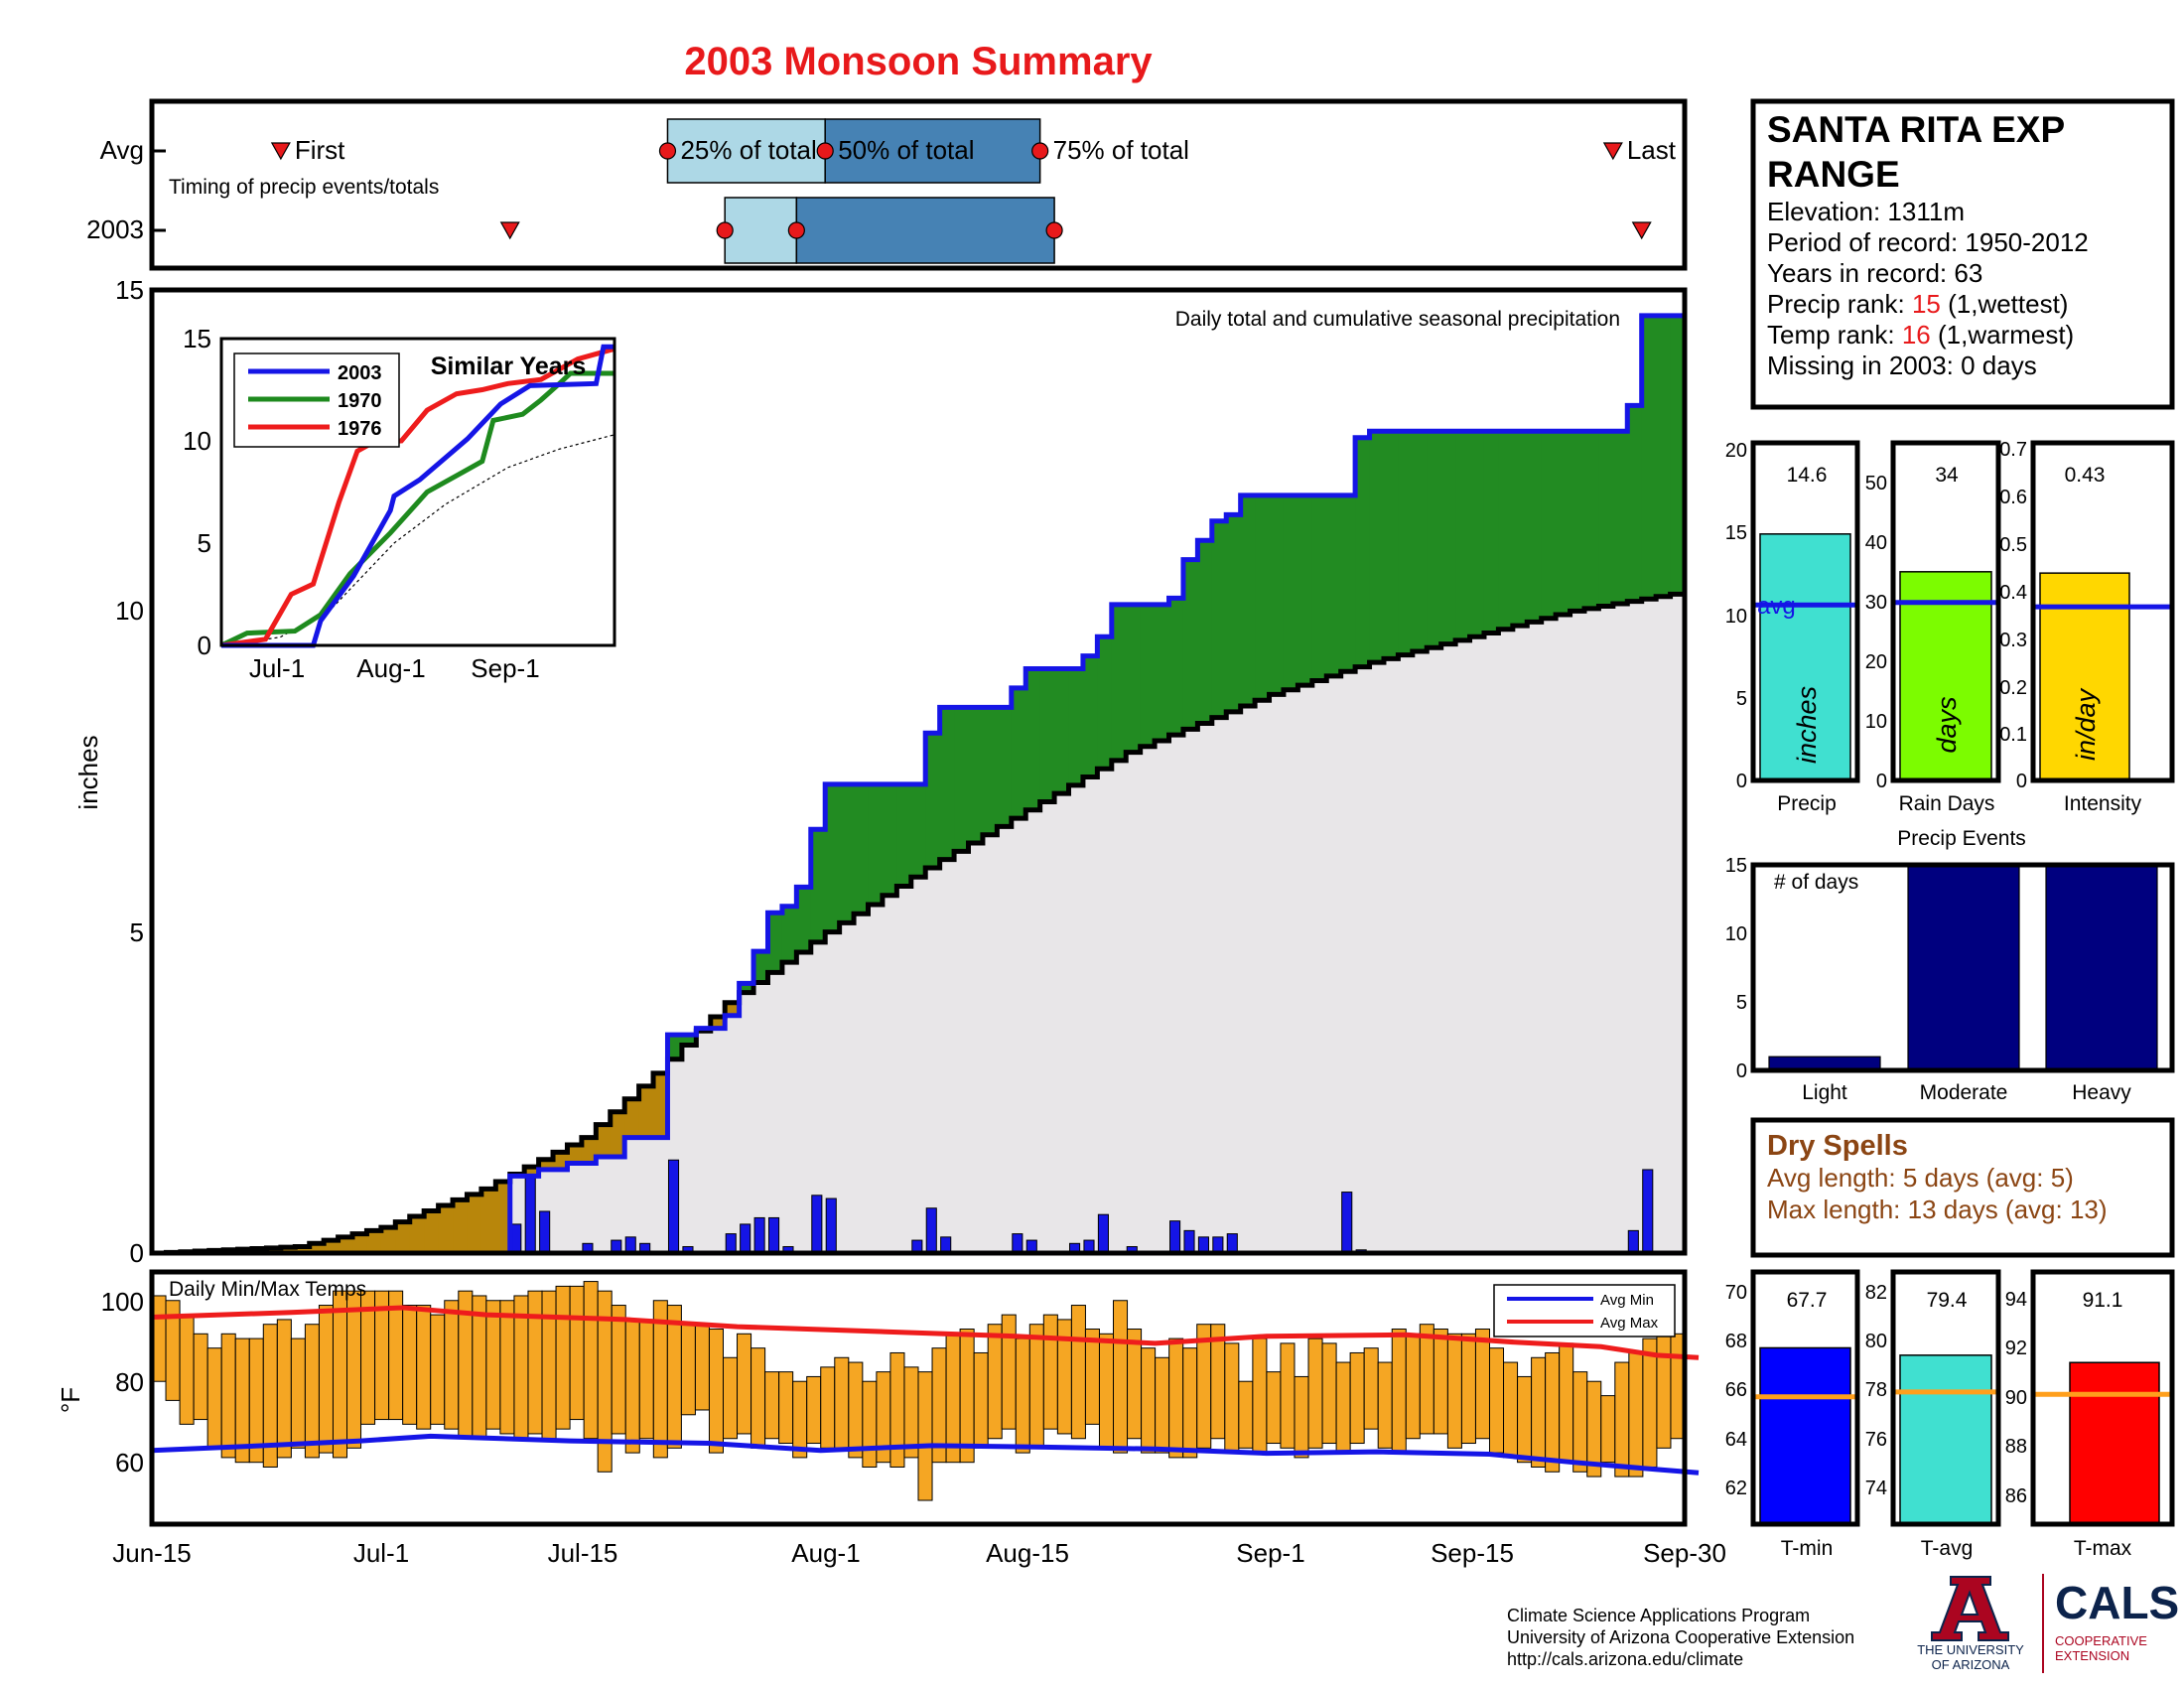  What do you see at coordinates (390, 668) in the screenshot?
I see `inset-xtick-aug: Aug-1` at bounding box center [390, 668].